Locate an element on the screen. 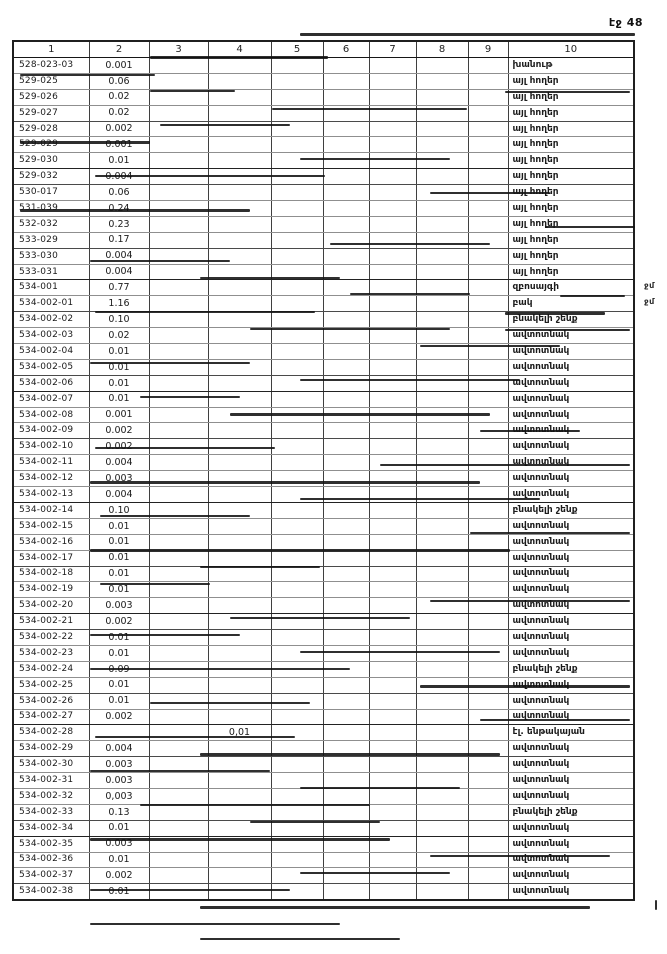 The image size is (667, 954). cell-code: 534-002-22 is located at coordinates (51, 637).